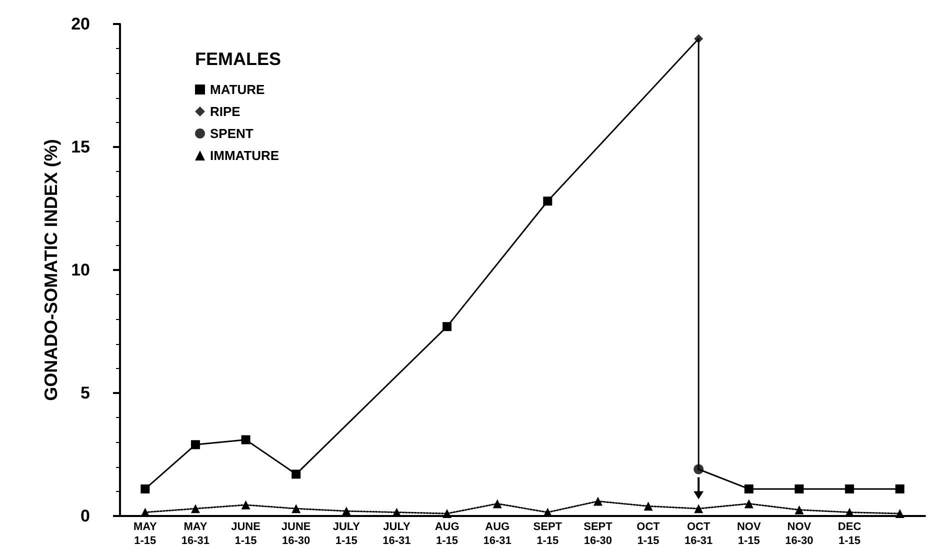 The image size is (940, 552). Describe the element at coordinates (698, 534) in the screenshot. I see `x-tick-label: OCT 16-31` at that location.